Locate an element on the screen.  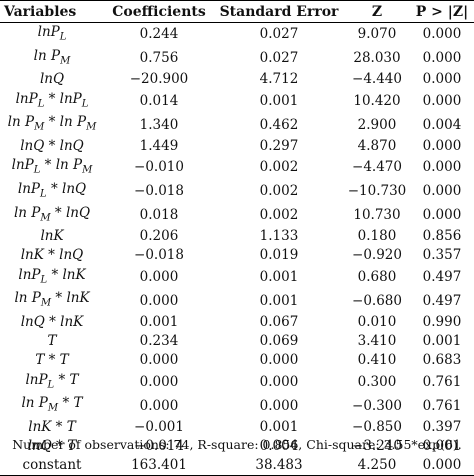
header-coefficients: Coefficients is located at coordinates (159, 11).